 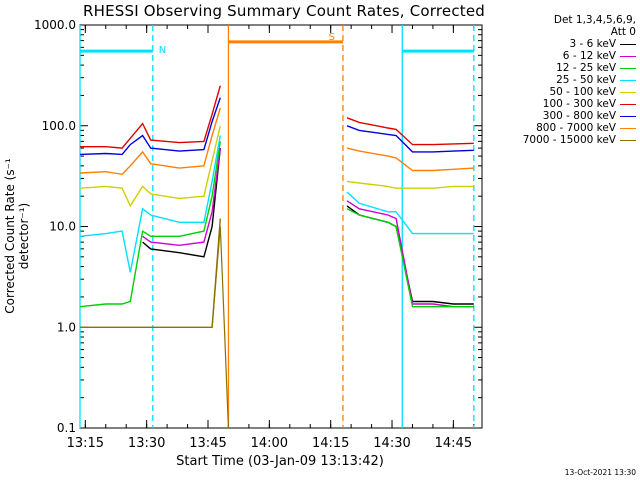 What do you see at coordinates (569, 140) in the screenshot?
I see `legend-entry-label: 7000 - 15000 keV` at bounding box center [569, 140].